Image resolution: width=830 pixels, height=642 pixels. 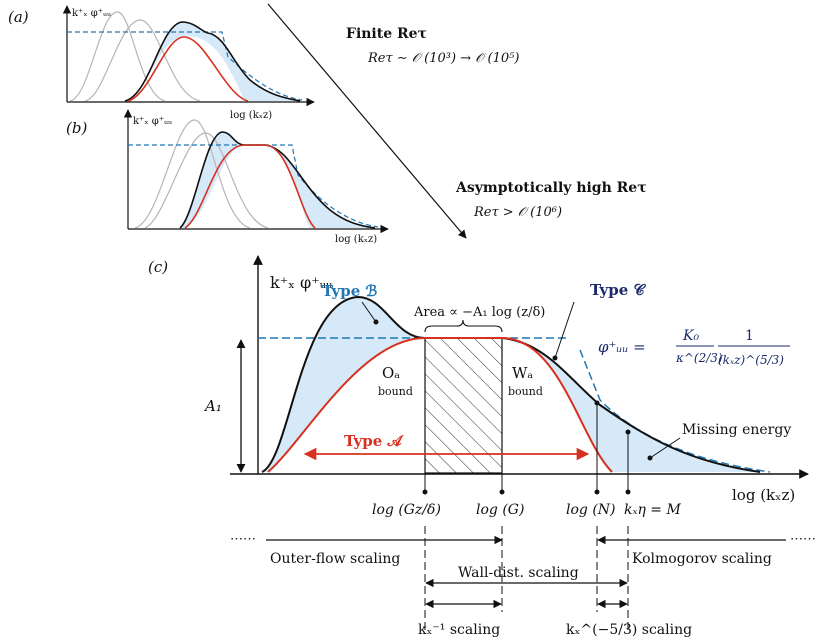 I want to click on tick-n-top-dot, so click(x=597, y=403).